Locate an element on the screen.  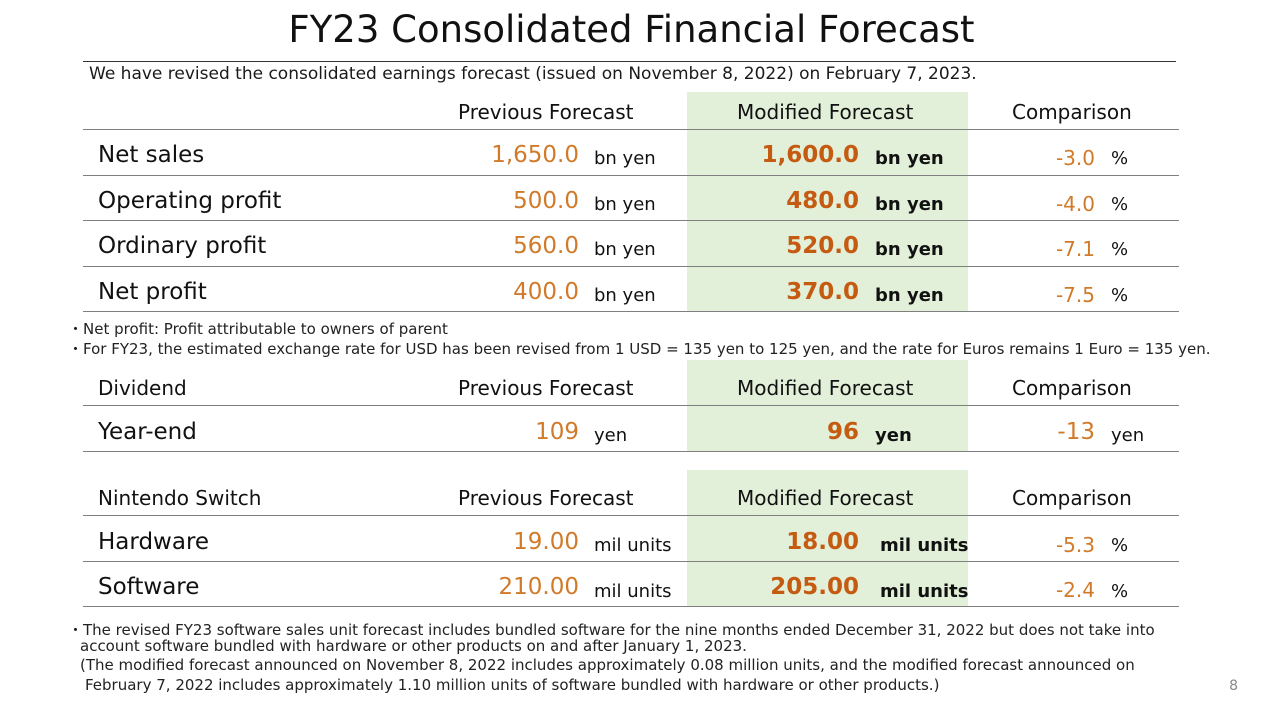
modified-value: 480.0 is located at coordinates (822, 201).